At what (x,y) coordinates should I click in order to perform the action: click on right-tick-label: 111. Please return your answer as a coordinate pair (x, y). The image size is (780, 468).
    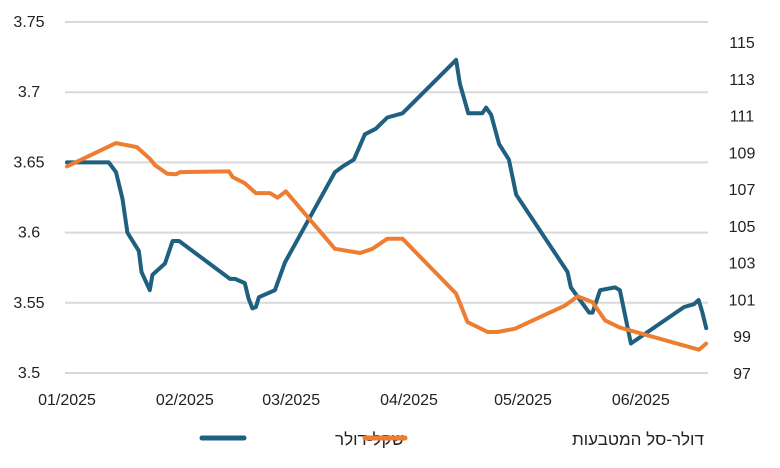
    Looking at the image, I should click on (742, 117).